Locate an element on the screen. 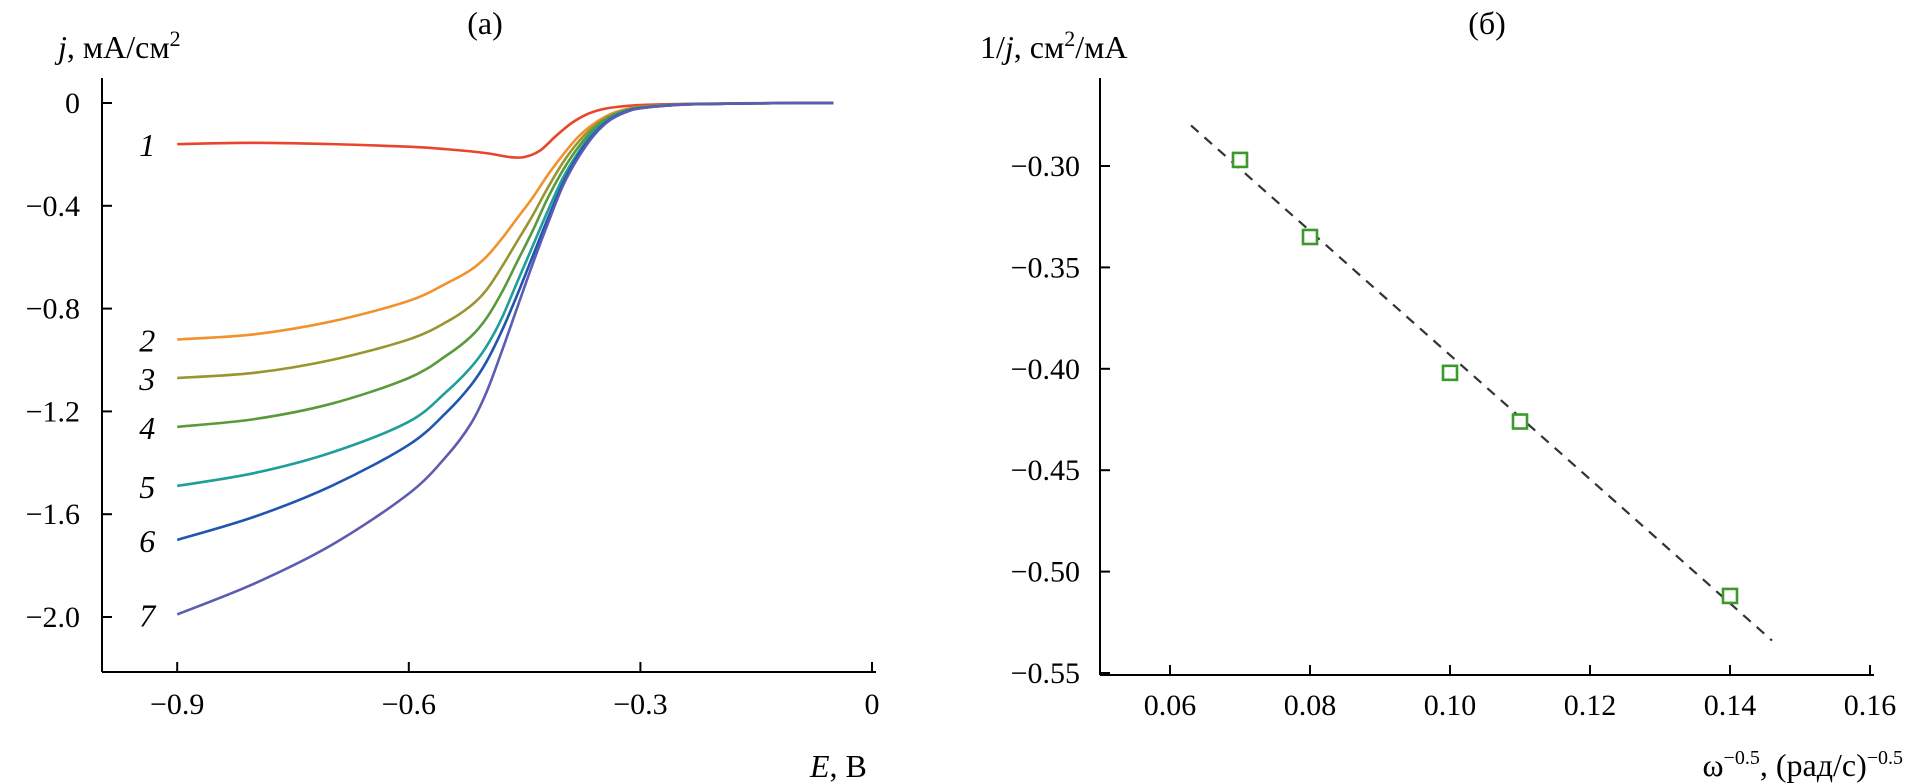 The width and height of the screenshot is (1907, 784). panel-a-ytick-label: −1.6 is located at coordinates (53, 514).